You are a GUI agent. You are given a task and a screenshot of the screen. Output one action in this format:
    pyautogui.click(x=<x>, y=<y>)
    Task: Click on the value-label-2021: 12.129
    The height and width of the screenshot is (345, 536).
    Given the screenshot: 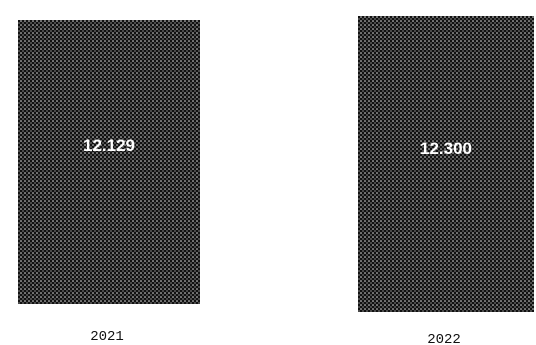 What is the action you would take?
    pyautogui.click(x=109, y=145)
    